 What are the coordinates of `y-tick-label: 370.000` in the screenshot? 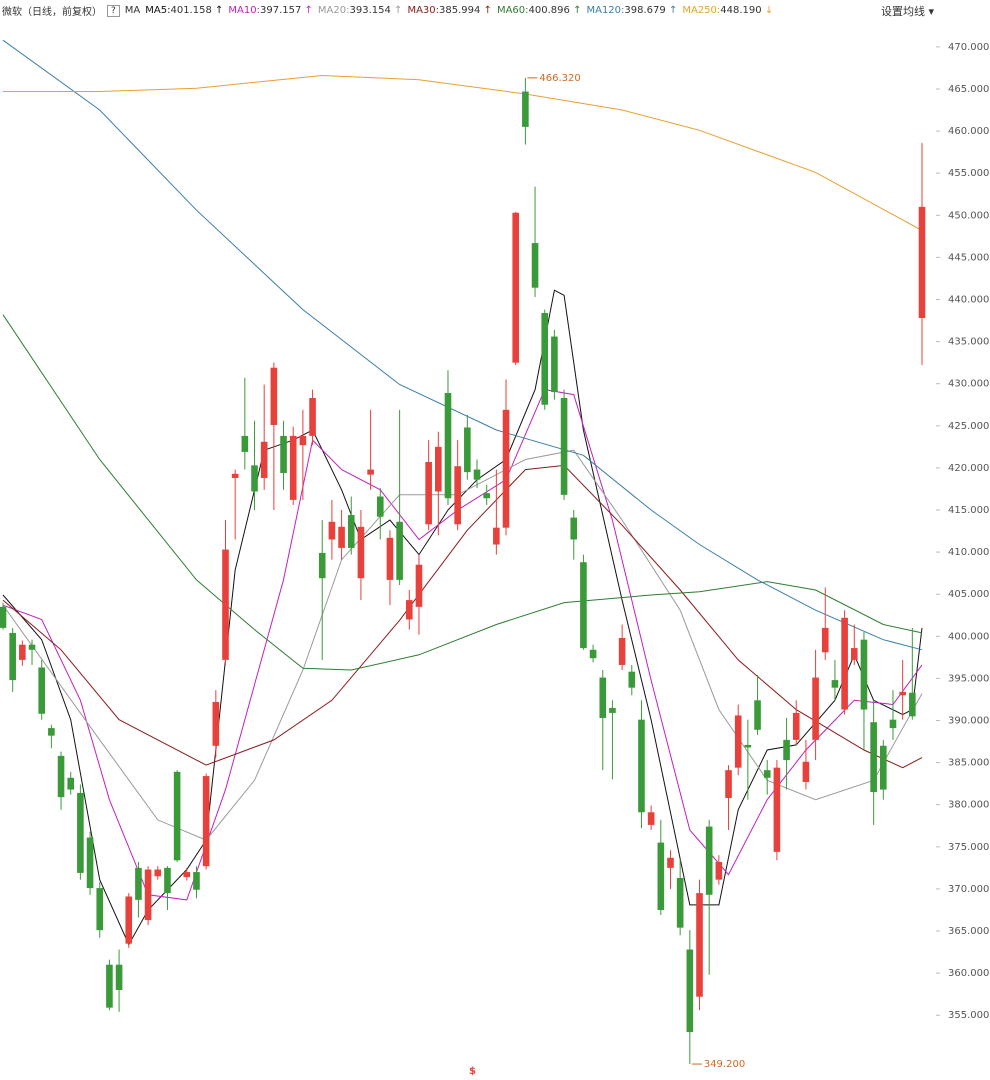 It's located at (968, 889).